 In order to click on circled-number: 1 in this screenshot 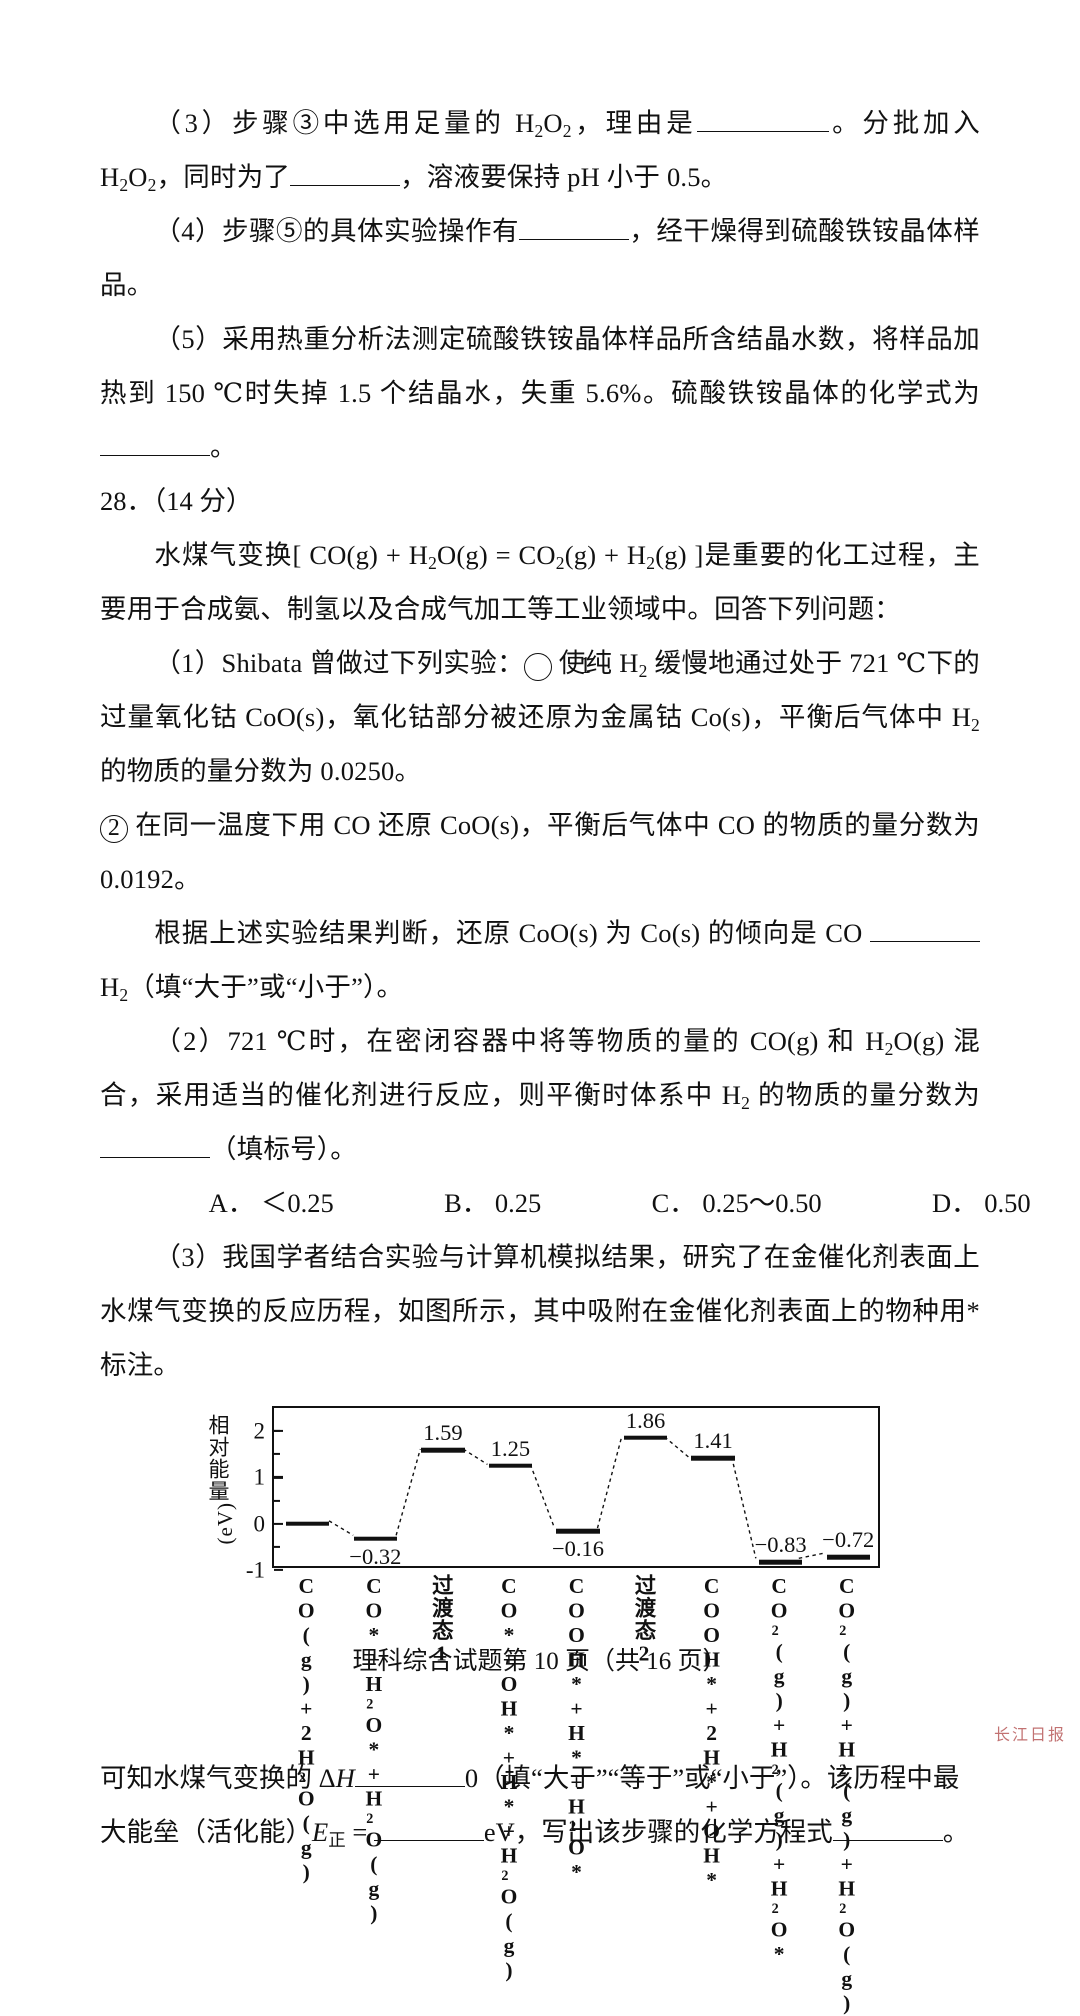, I will do `click(557, 667)`.